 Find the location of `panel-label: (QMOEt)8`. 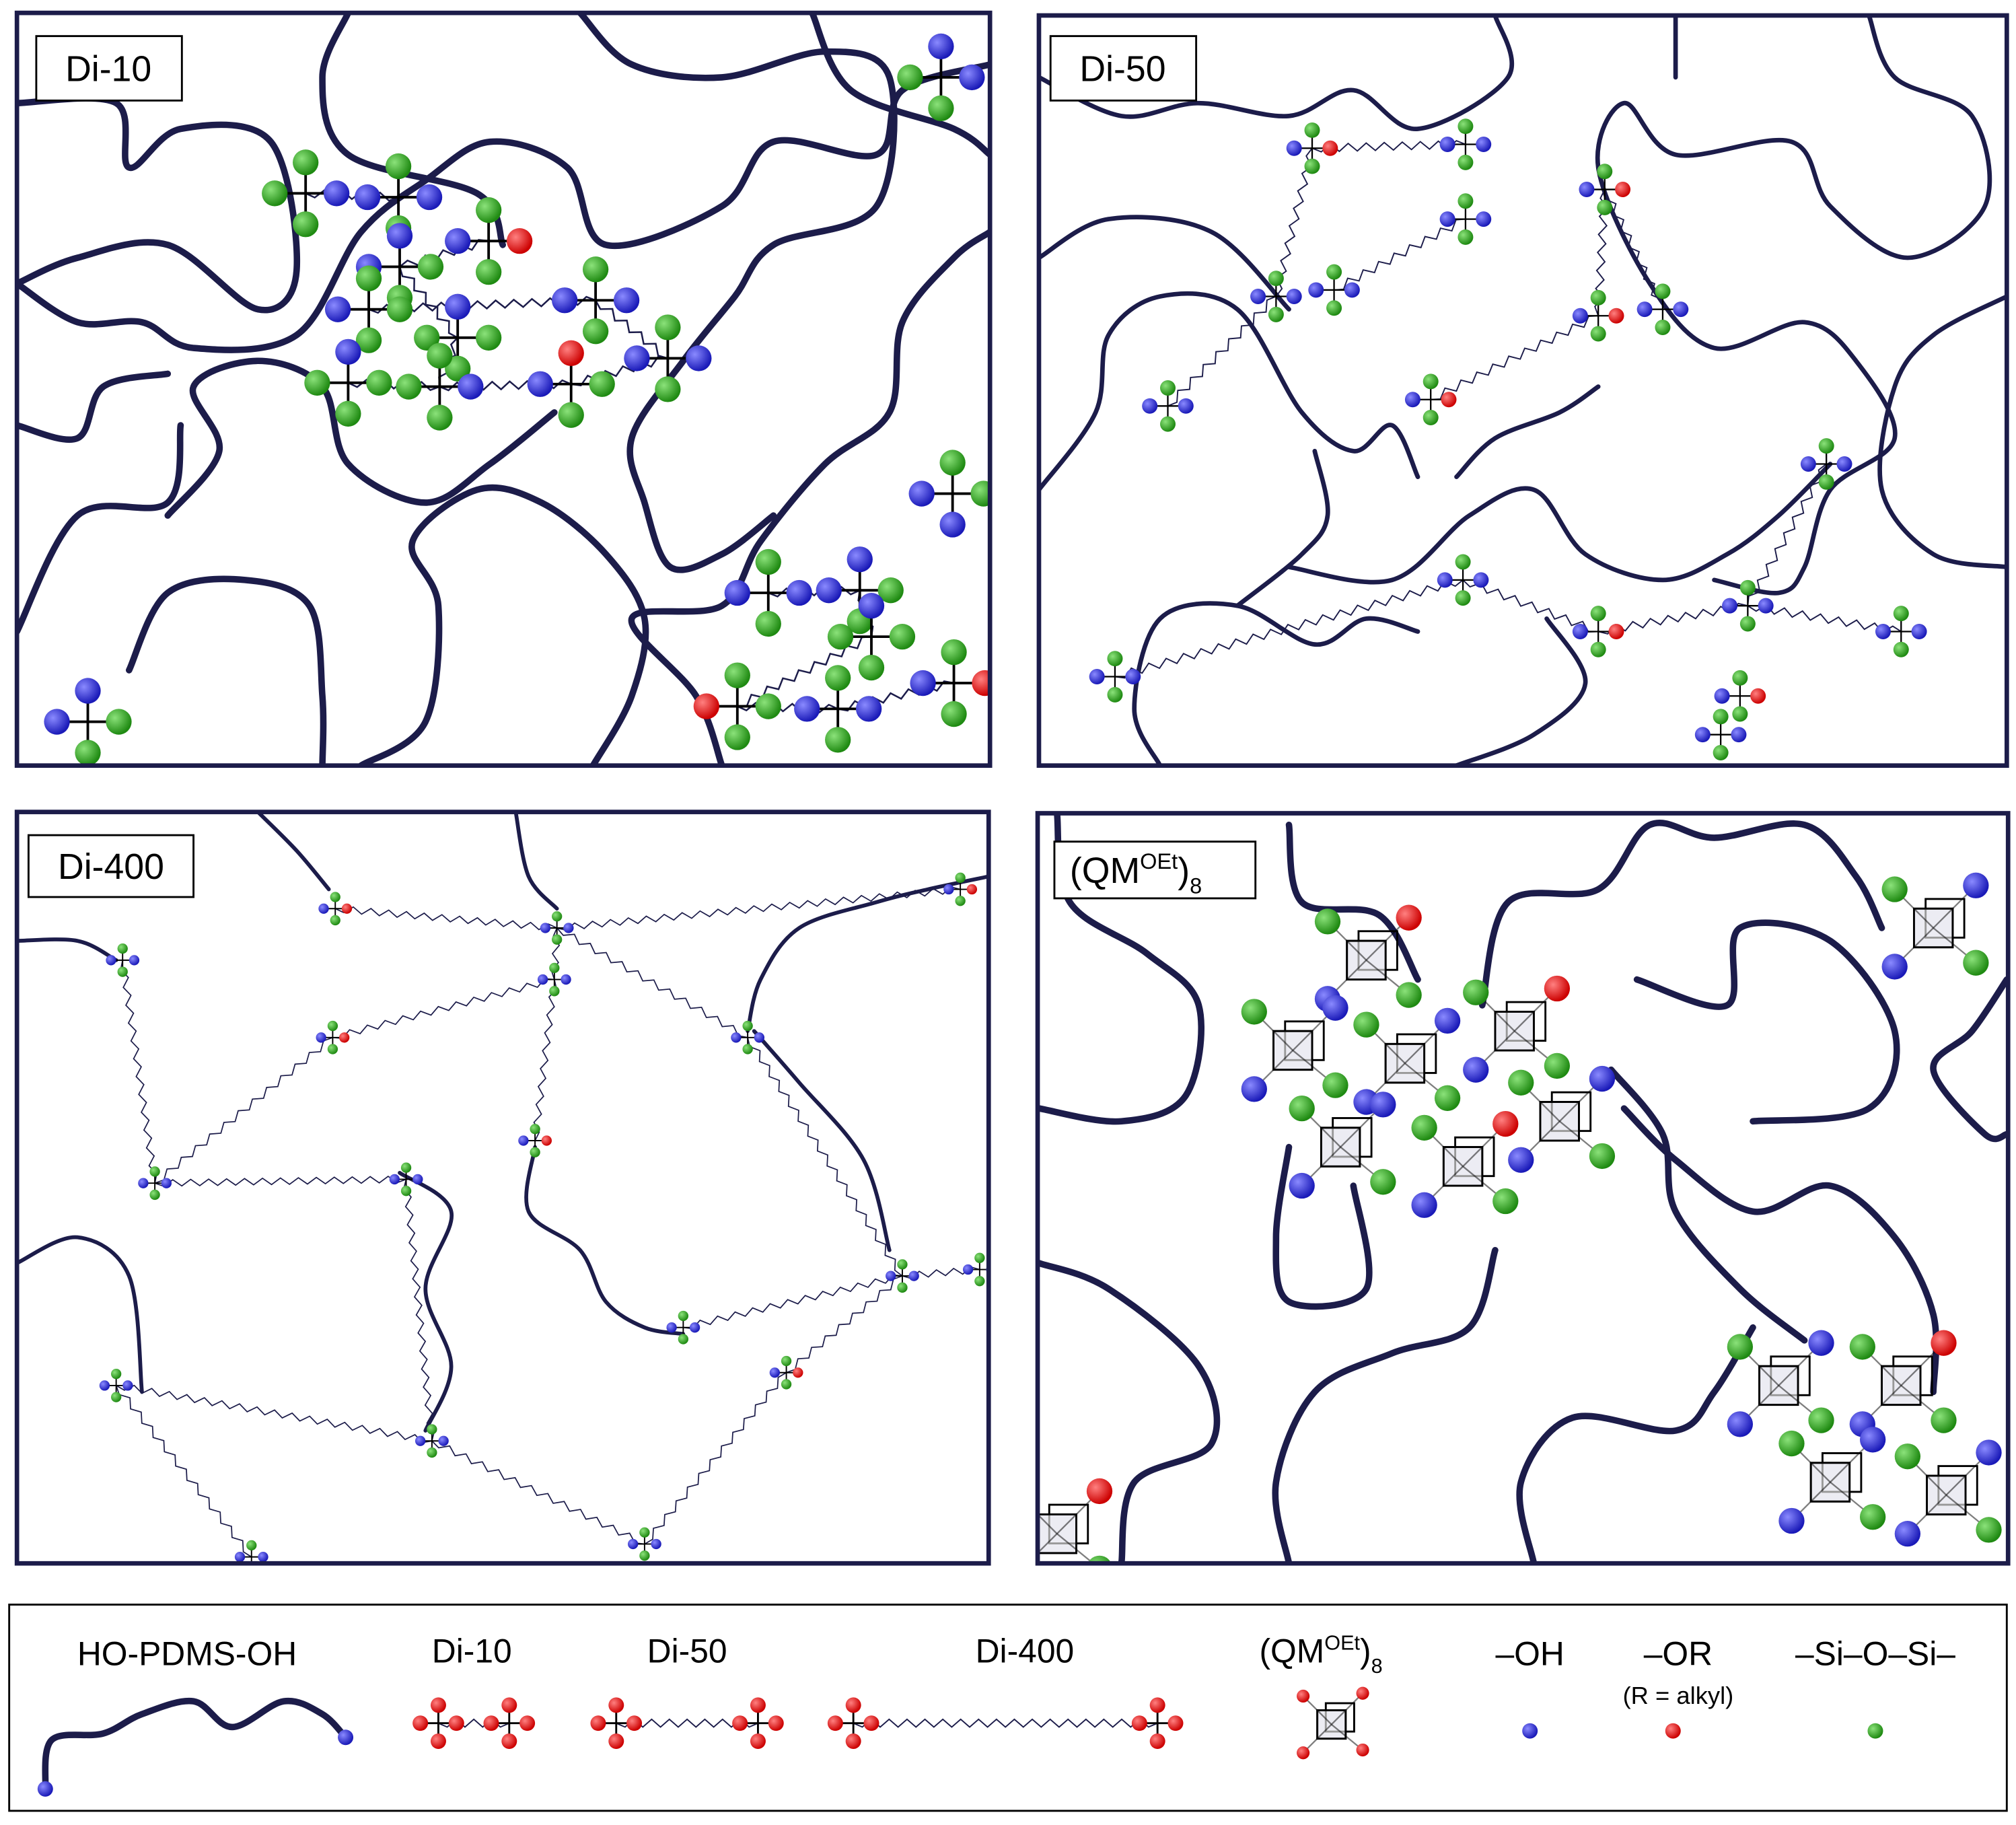

panel-label: (QMOEt)8 is located at coordinates (1136, 873).